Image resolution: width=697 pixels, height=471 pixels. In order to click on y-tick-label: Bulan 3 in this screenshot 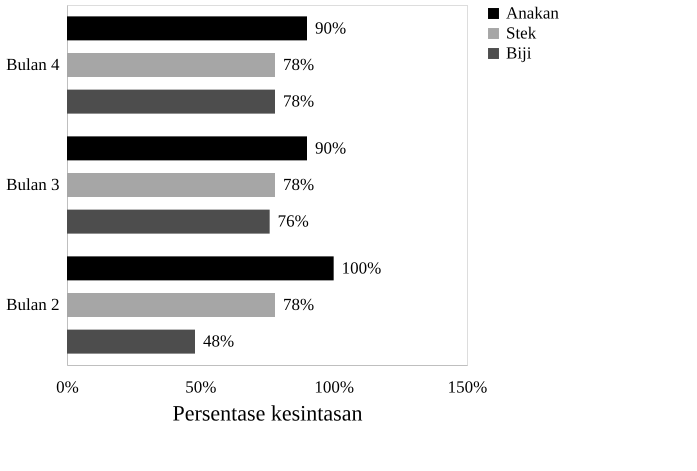, I will do `click(33, 184)`.